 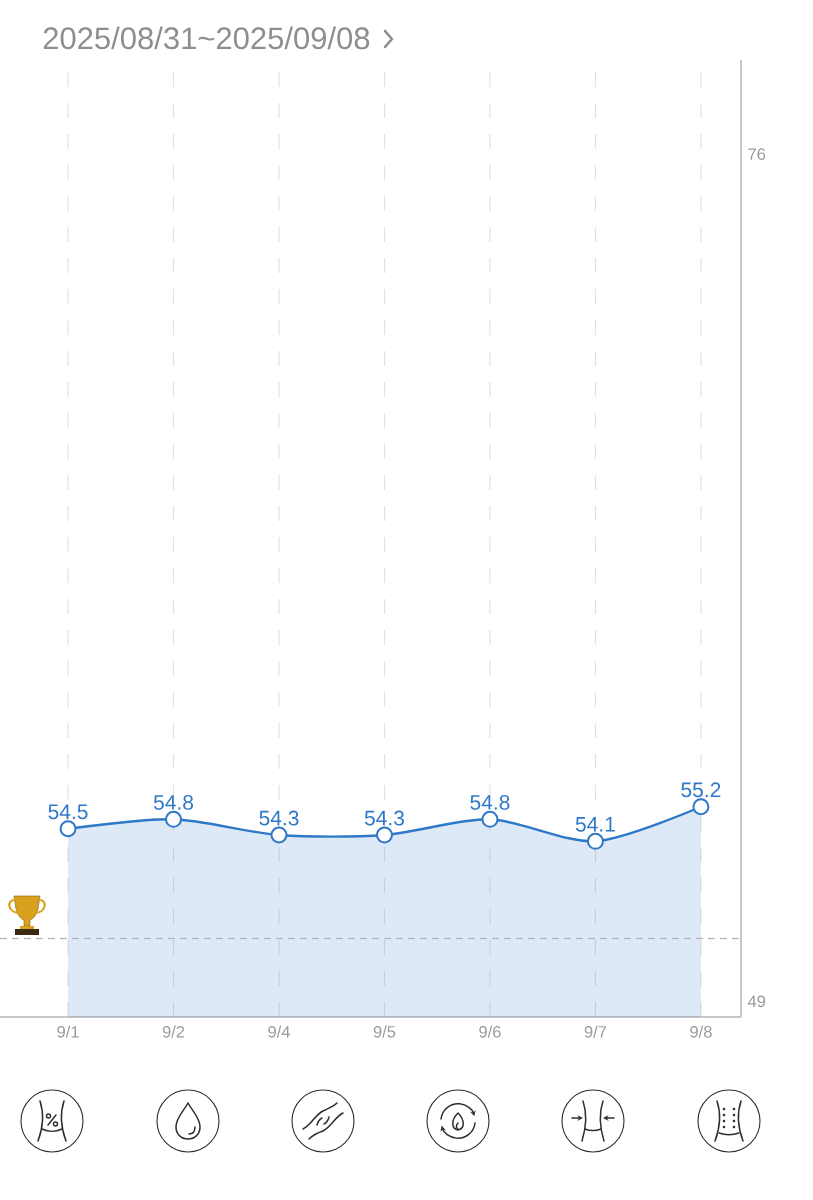 What do you see at coordinates (756, 1001) in the screenshot?
I see `y-tick-label: 49` at bounding box center [756, 1001].